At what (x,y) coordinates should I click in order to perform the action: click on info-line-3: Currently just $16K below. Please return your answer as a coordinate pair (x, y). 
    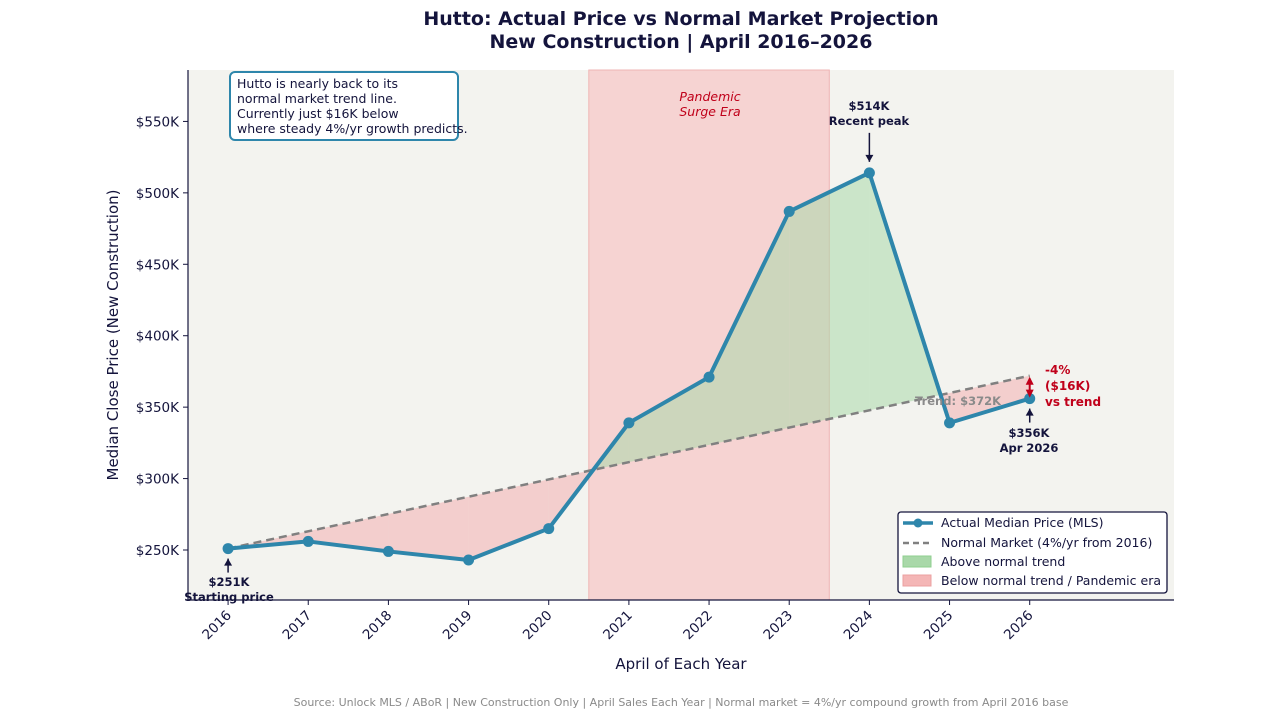
    Looking at the image, I should click on (318, 113).